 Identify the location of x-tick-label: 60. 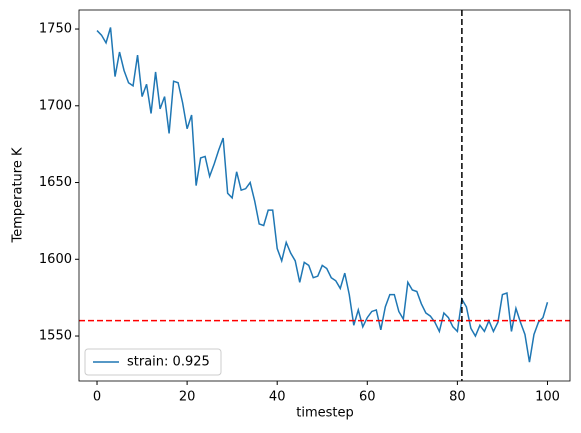
(367, 397).